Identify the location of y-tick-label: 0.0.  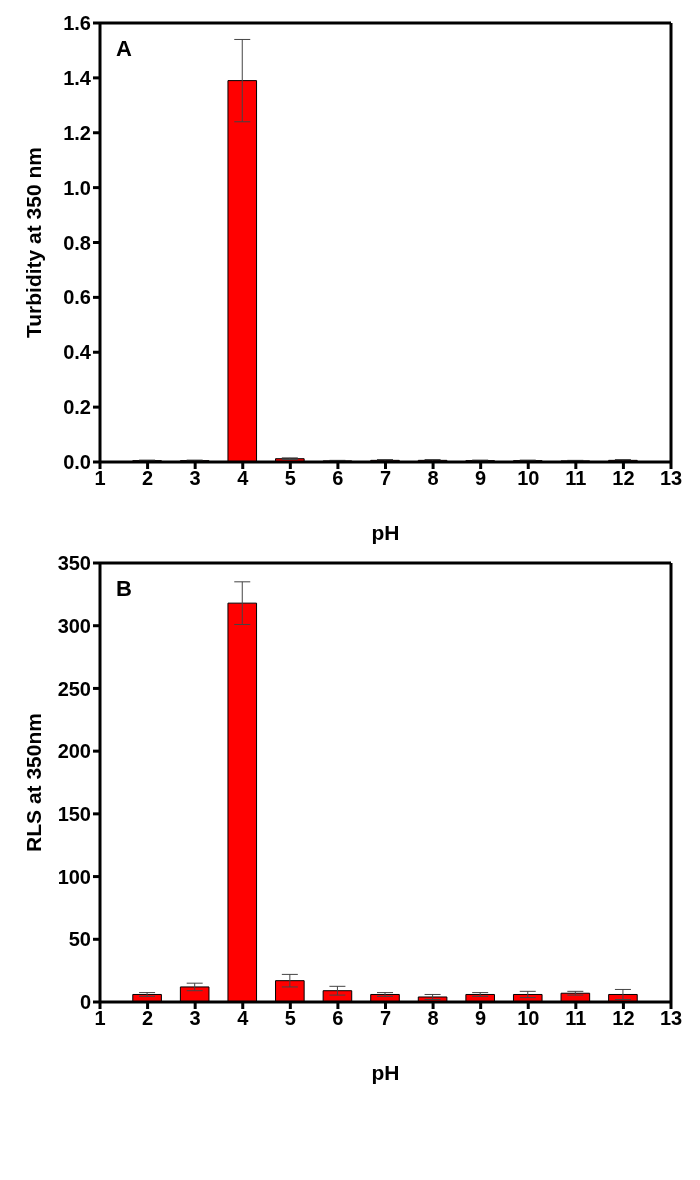
(77, 462).